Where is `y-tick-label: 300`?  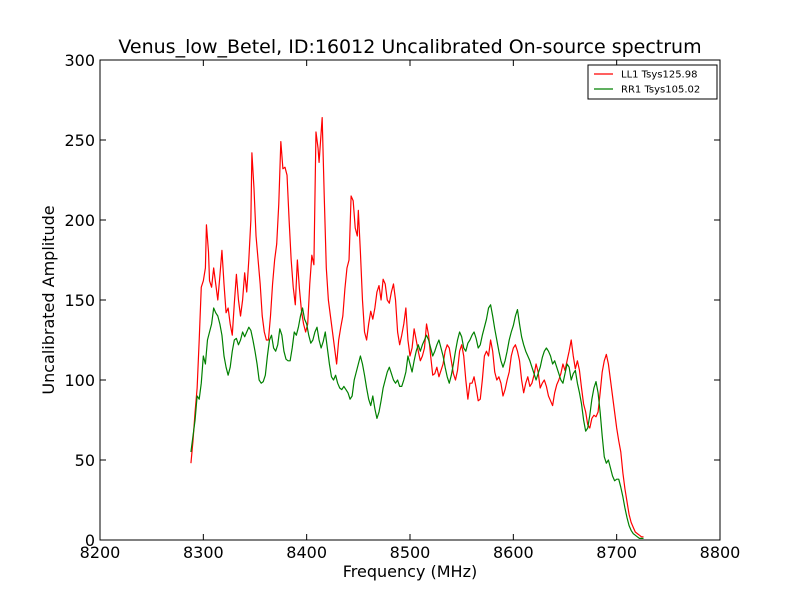
y-tick-label: 300 is located at coordinates (79, 60).